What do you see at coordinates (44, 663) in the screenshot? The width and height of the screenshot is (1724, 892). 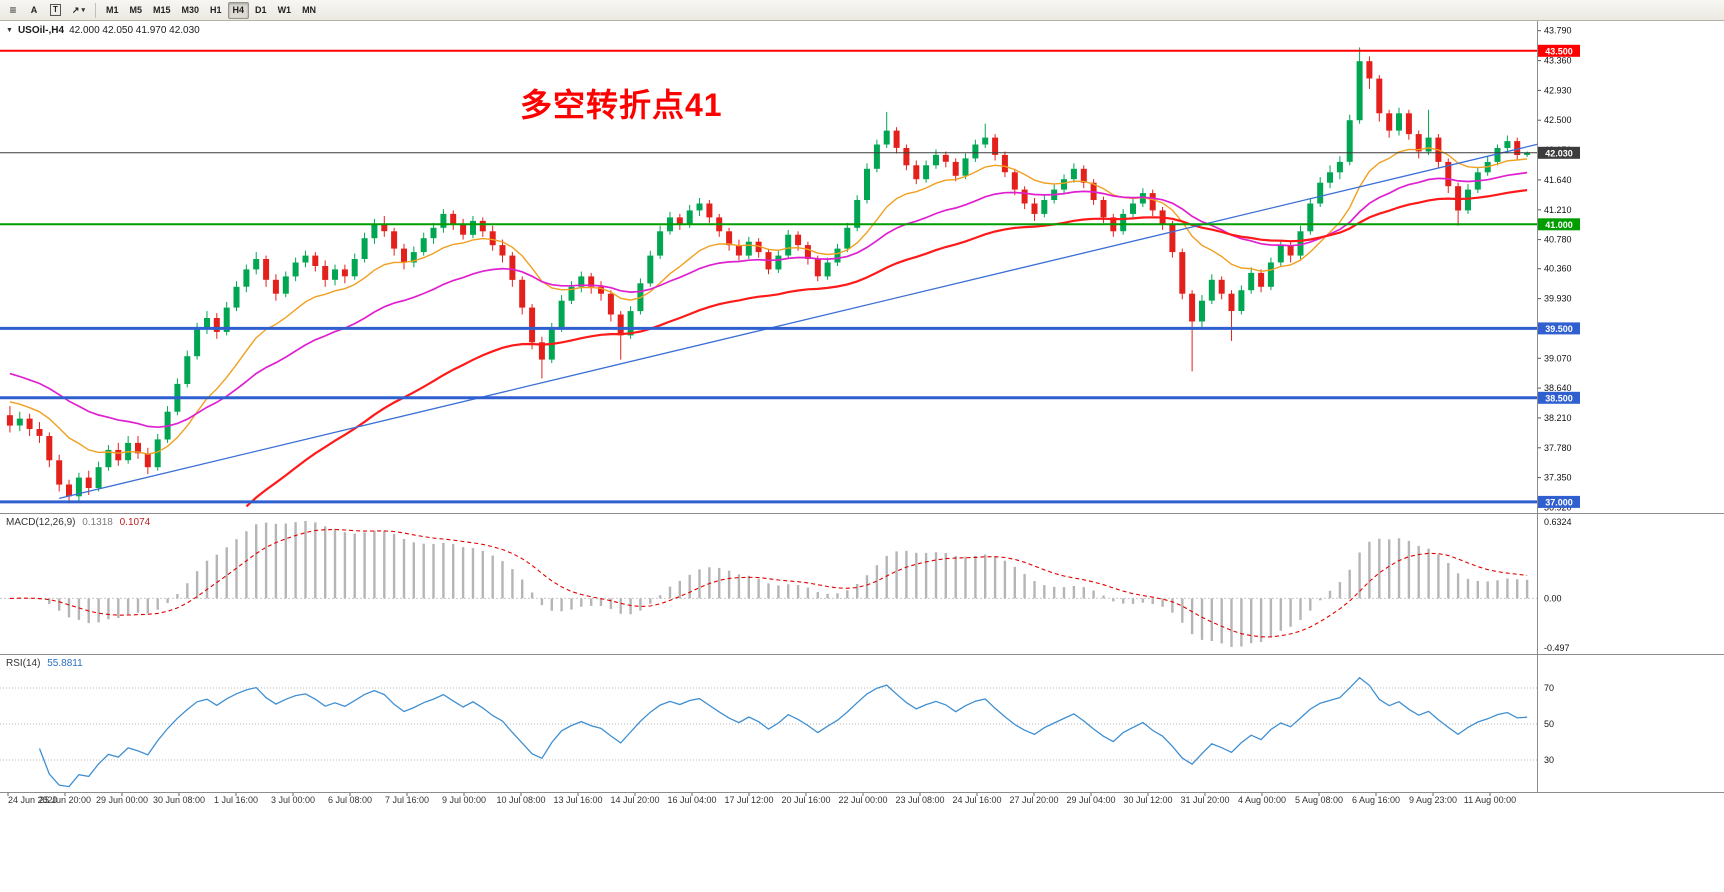 I see `rsi-indicator-label: RSI(14) 55.8811` at bounding box center [44, 663].